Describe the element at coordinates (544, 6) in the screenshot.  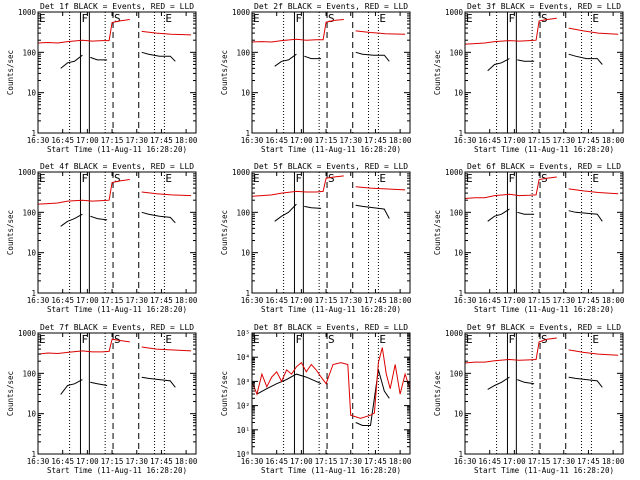
I see `panel-title: Det 3f BLACK = Events, RED = LLD` at that location.